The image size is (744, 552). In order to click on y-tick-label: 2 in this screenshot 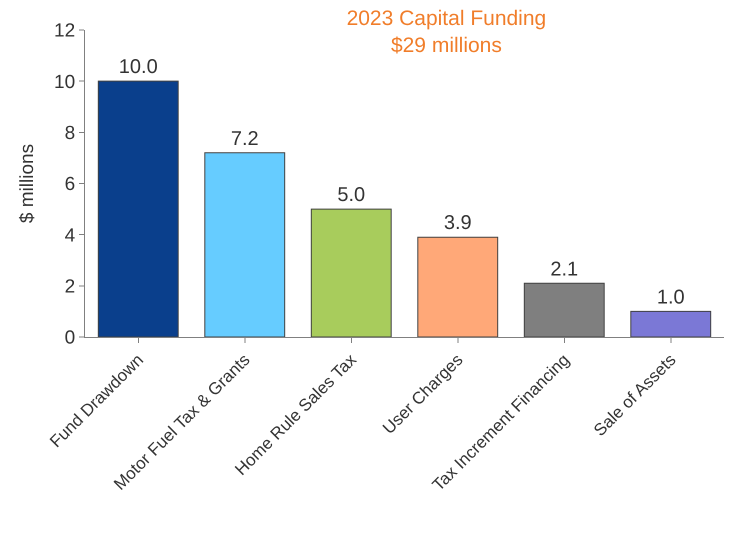, I will do `click(70, 287)`.